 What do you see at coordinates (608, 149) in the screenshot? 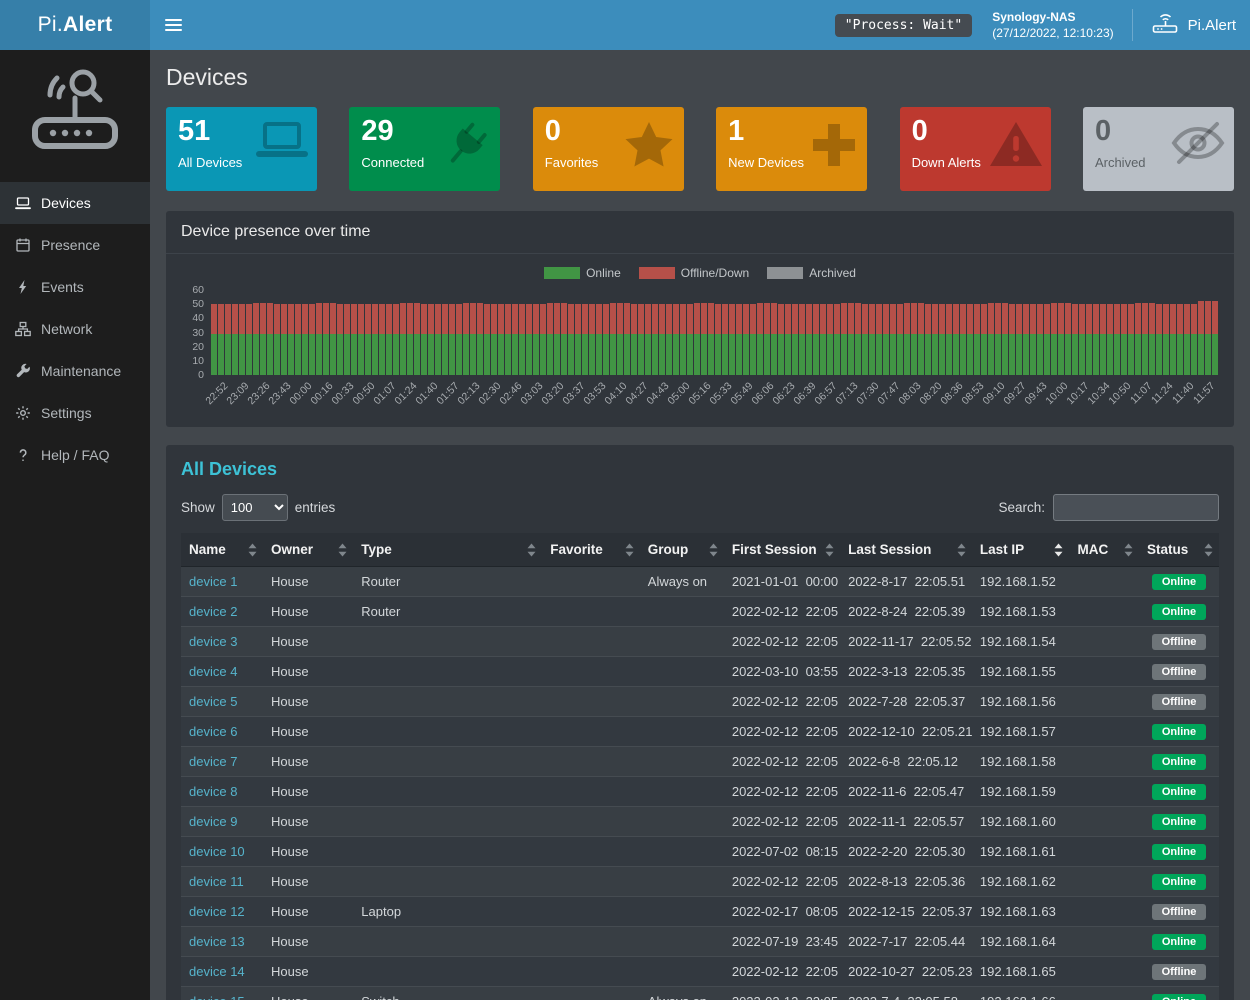
I see `stat-card-favorites: 0 Favorites` at bounding box center [608, 149].